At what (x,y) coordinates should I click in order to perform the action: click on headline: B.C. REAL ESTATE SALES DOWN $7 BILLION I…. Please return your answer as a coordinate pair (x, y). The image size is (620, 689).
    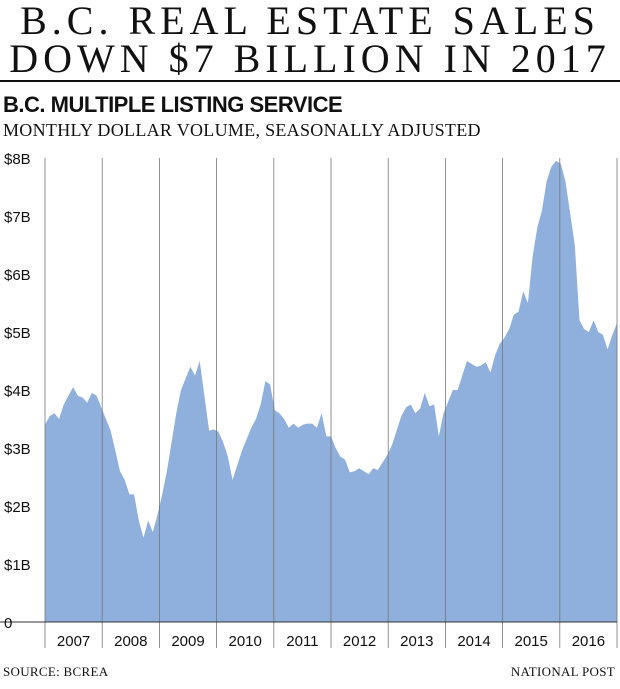
    Looking at the image, I should click on (310, 40).